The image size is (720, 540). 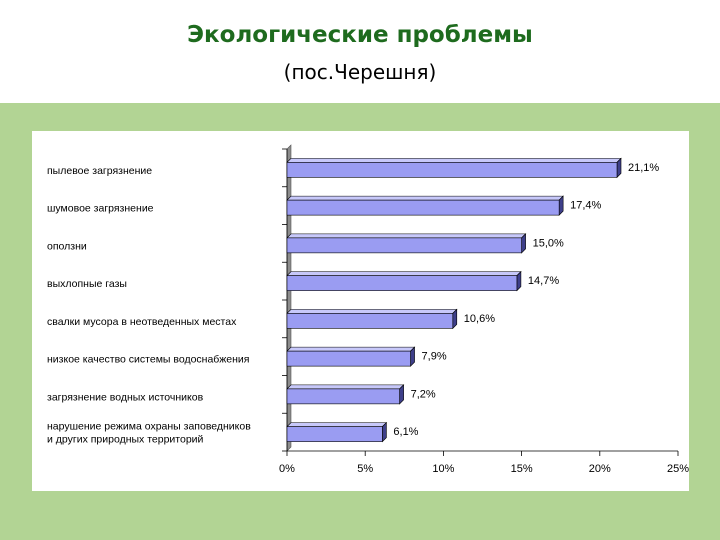 I want to click on slide-subtitle: (пос.Черешня), so click(x=360, y=72).